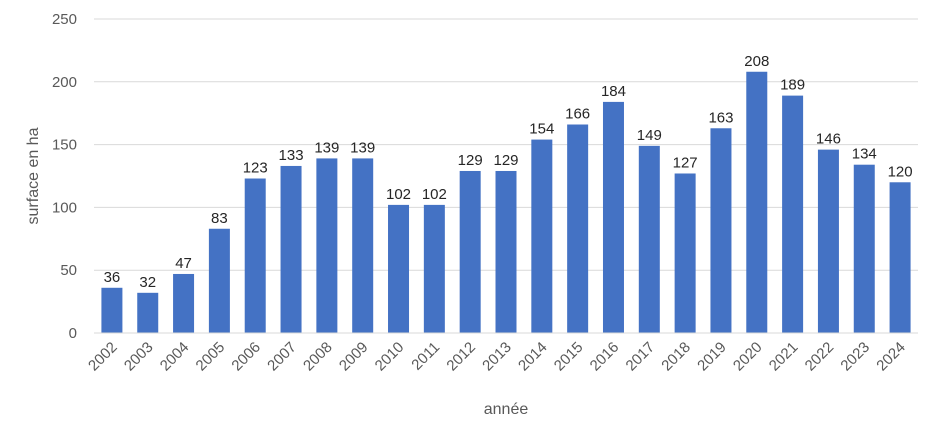 This screenshot has height=427, width=939. Describe the element at coordinates (542, 236) in the screenshot. I see `bar-2014` at that location.